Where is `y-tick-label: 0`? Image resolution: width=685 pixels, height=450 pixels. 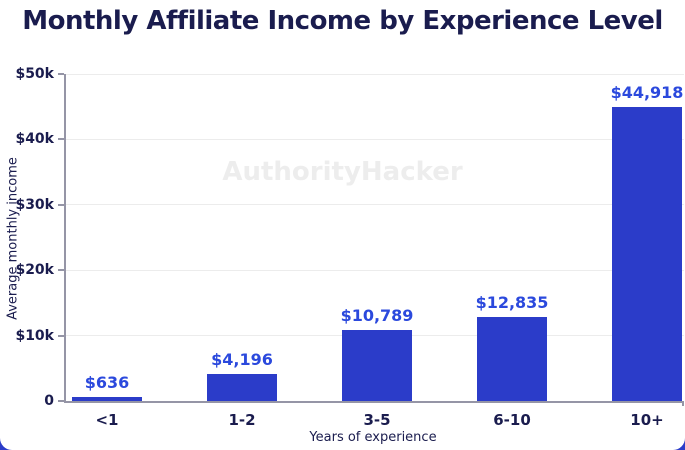
y-tick-label: 0 is located at coordinates (49, 401).